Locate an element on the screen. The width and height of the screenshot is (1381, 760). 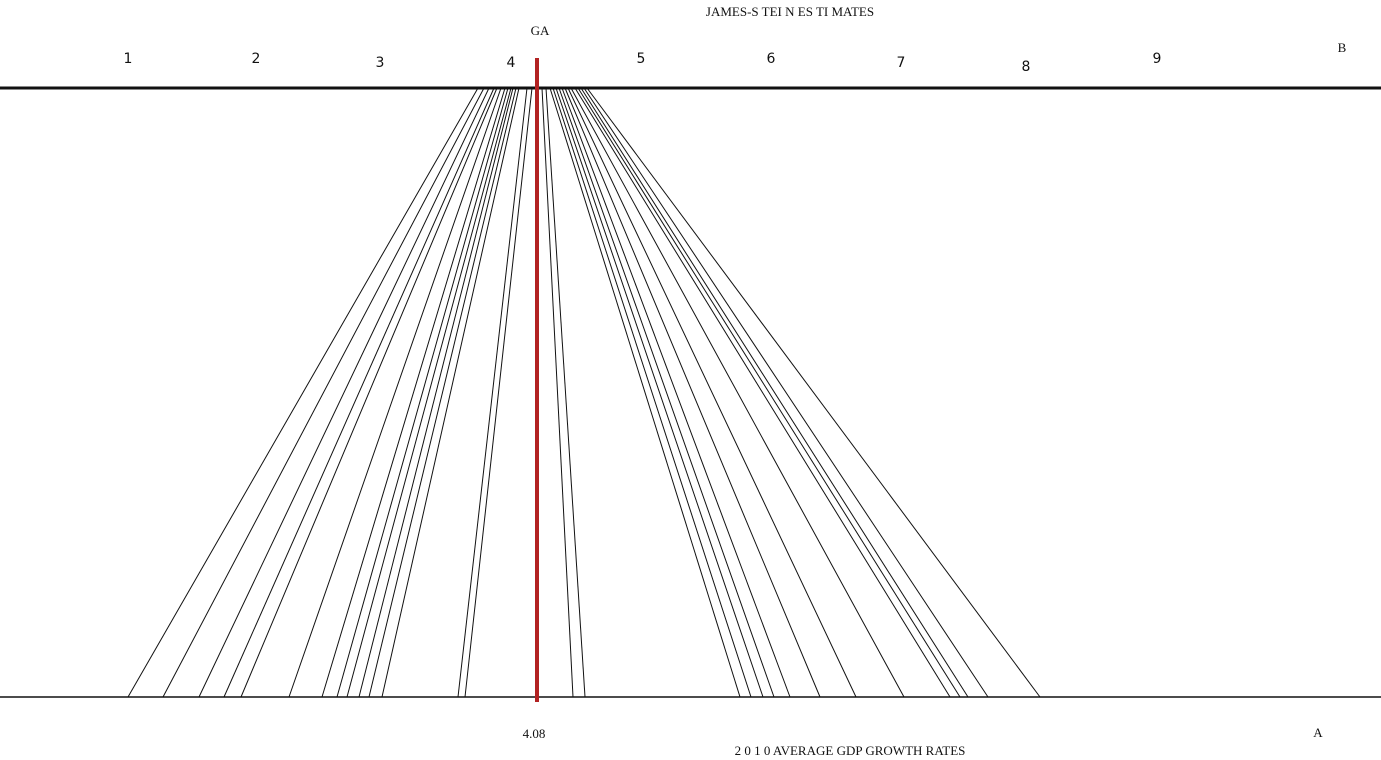
bottom-line-label: A is located at coordinates (1318, 732).